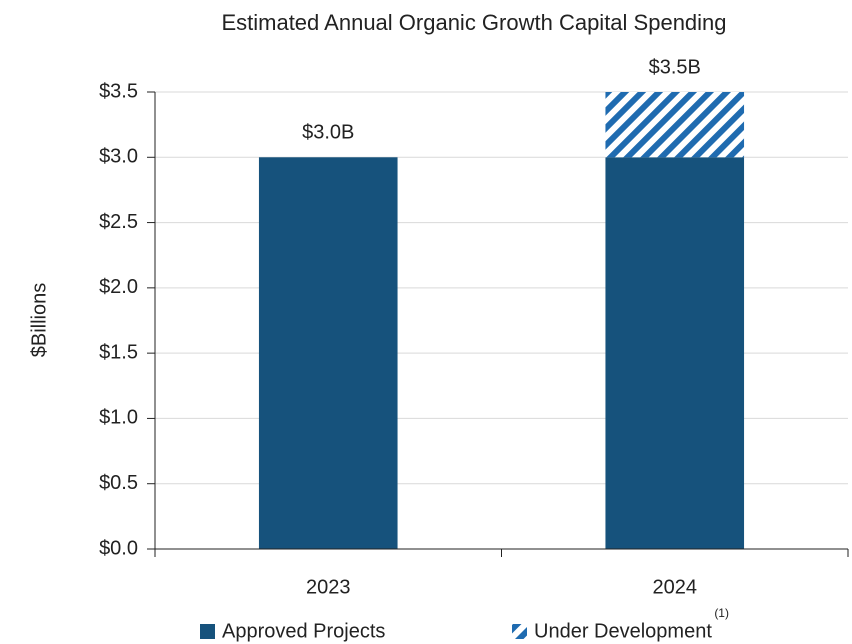  What do you see at coordinates (118, 548) in the screenshot?
I see `y-tick-label: $0.0` at bounding box center [118, 548].